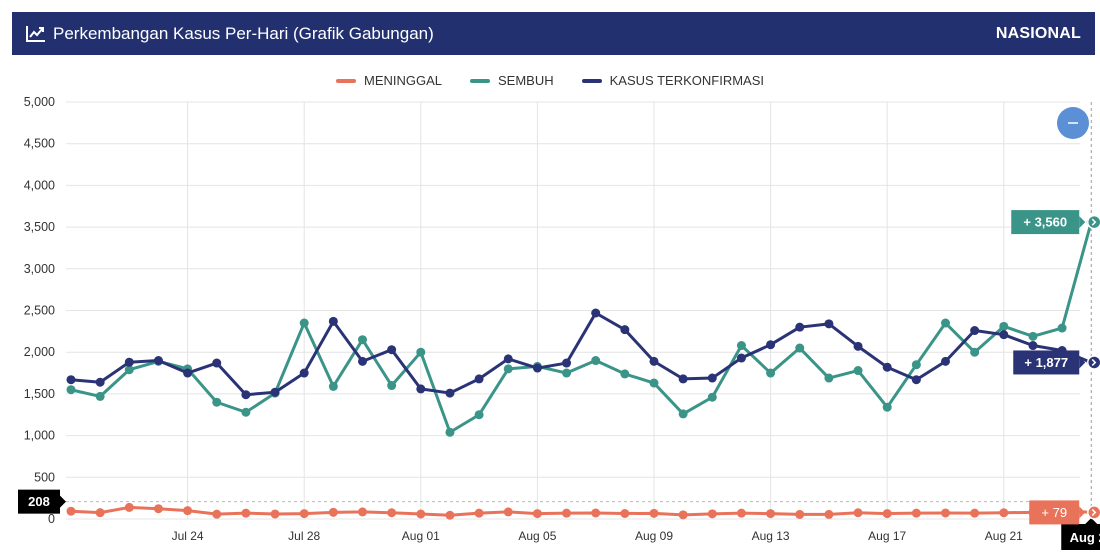 The image size is (1100, 554). Describe the element at coordinates (39, 436) in the screenshot. I see `y-tick-label: 1,000` at that location.